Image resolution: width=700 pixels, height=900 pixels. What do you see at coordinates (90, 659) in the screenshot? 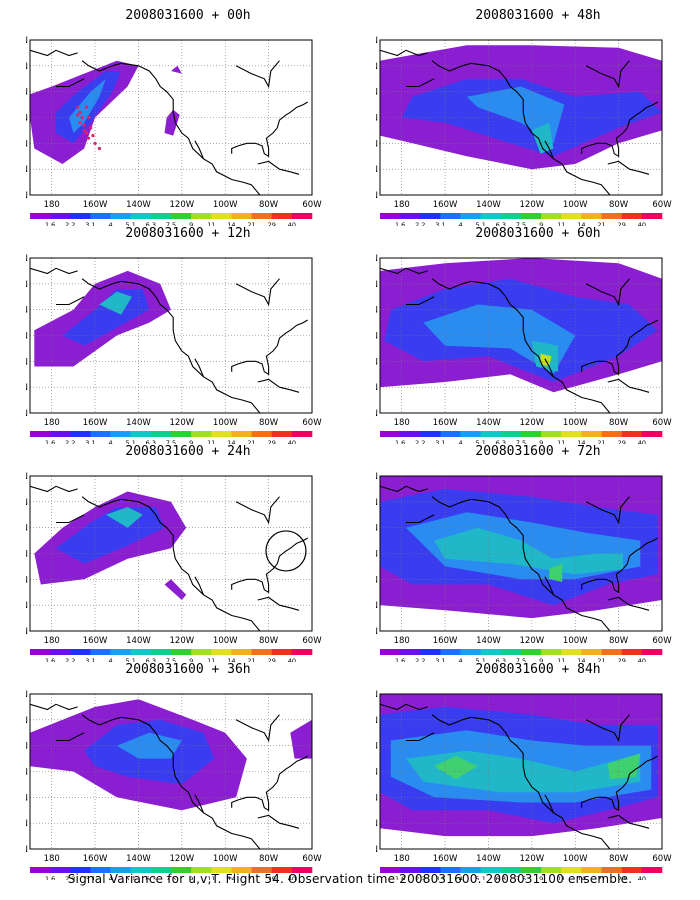
I see `colorbar-label: 3.1` at bounding box center [90, 659].